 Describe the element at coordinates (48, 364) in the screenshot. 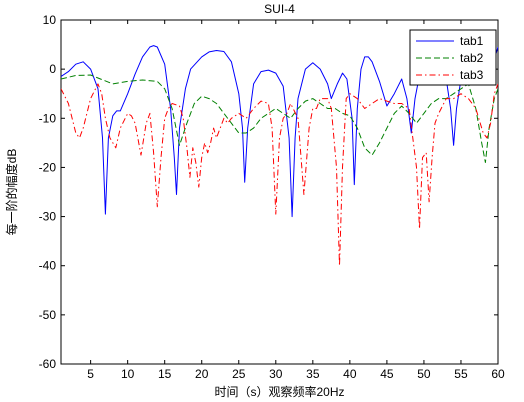

I see `y-tick-label: -60` at that location.